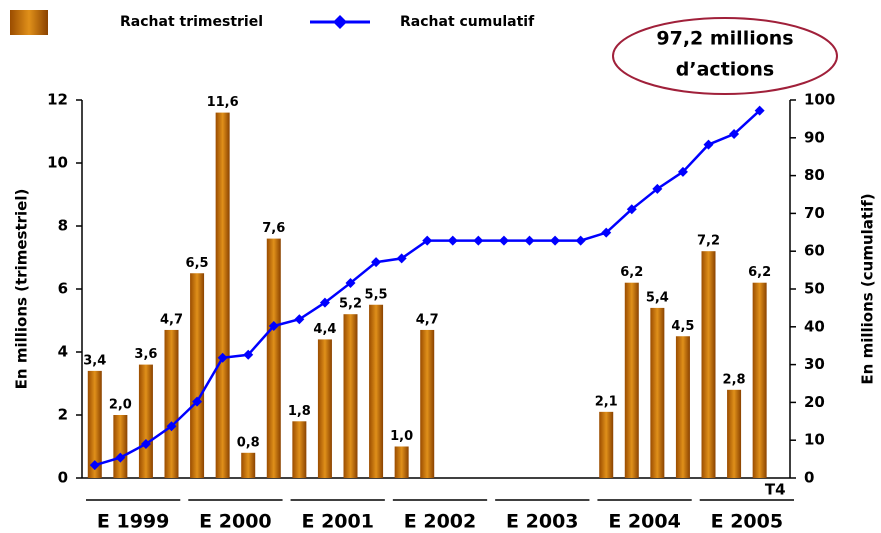 This screenshot has height=533, width=881. Describe the element at coordinates (197, 263) in the screenshot. I see `value-label: 6,5` at that location.